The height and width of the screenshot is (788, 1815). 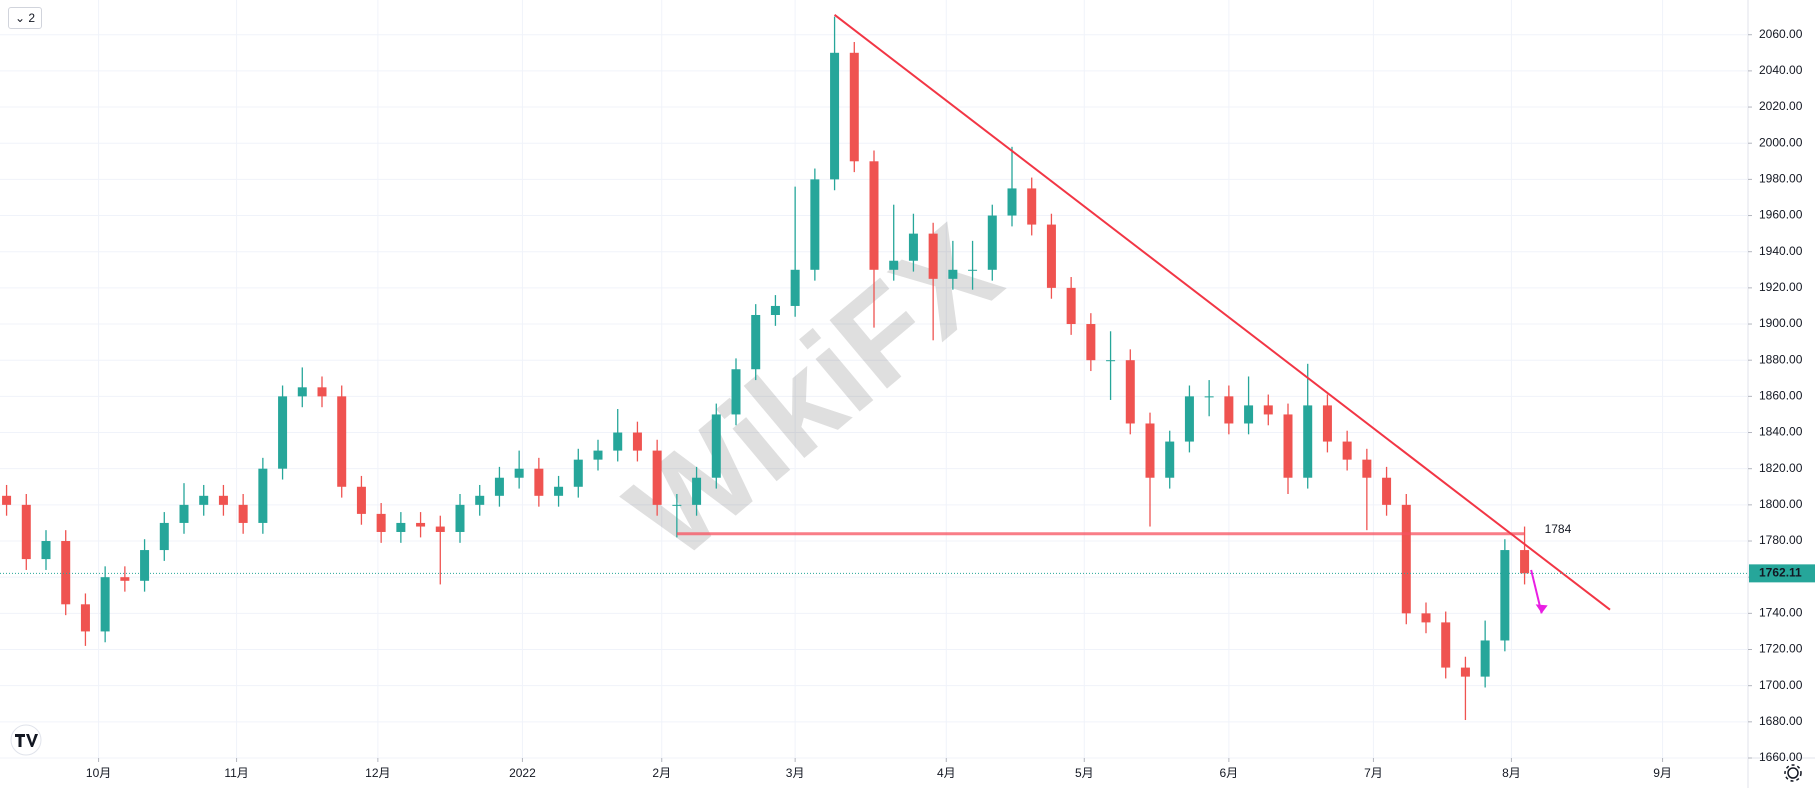 I want to click on arrow-head, so click(x=1541, y=609).